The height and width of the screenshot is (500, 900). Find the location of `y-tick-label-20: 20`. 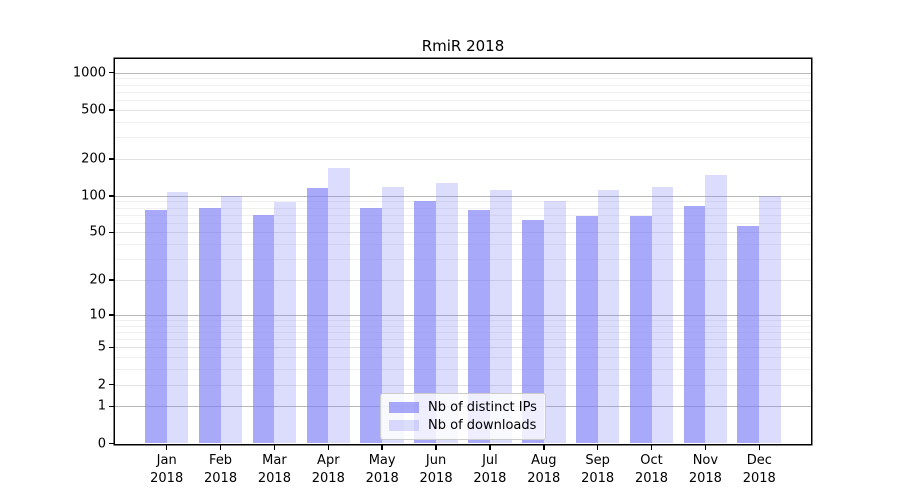

y-tick-label-20: 20 is located at coordinates (97, 280).